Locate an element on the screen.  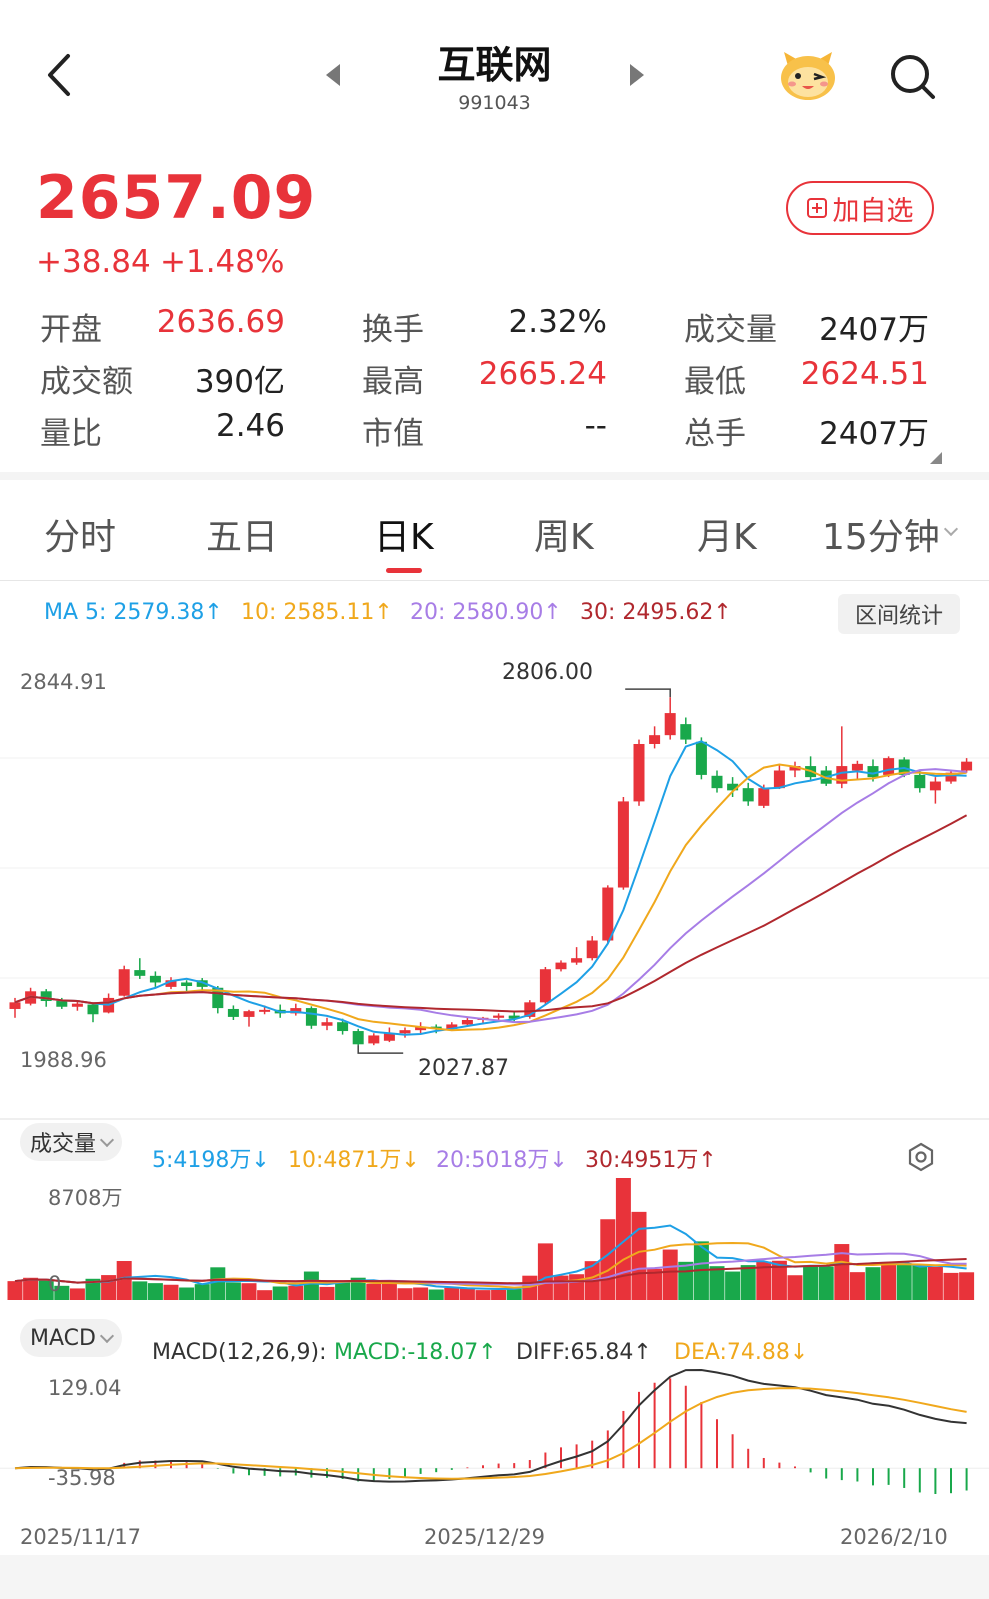
back-arrow-icon is located at coordinates (60, 75).